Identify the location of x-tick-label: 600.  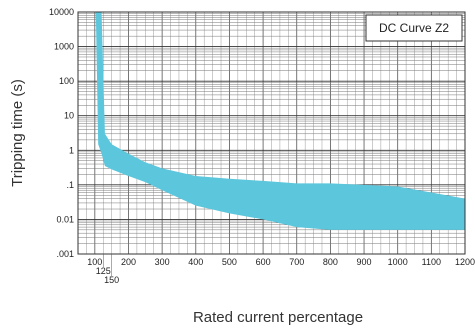
(263, 262).